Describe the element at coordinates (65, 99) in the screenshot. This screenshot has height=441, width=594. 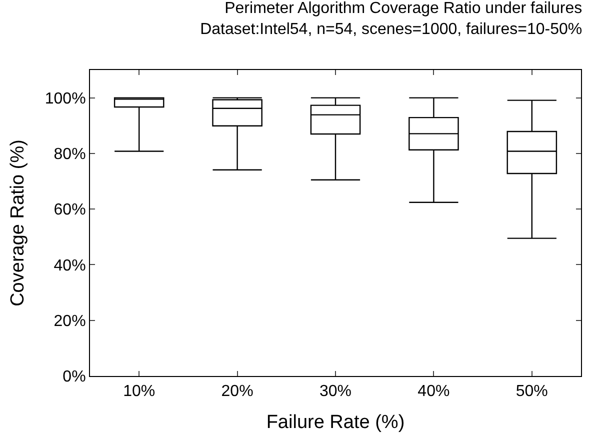
I see `y-tick-label: 100%` at that location.